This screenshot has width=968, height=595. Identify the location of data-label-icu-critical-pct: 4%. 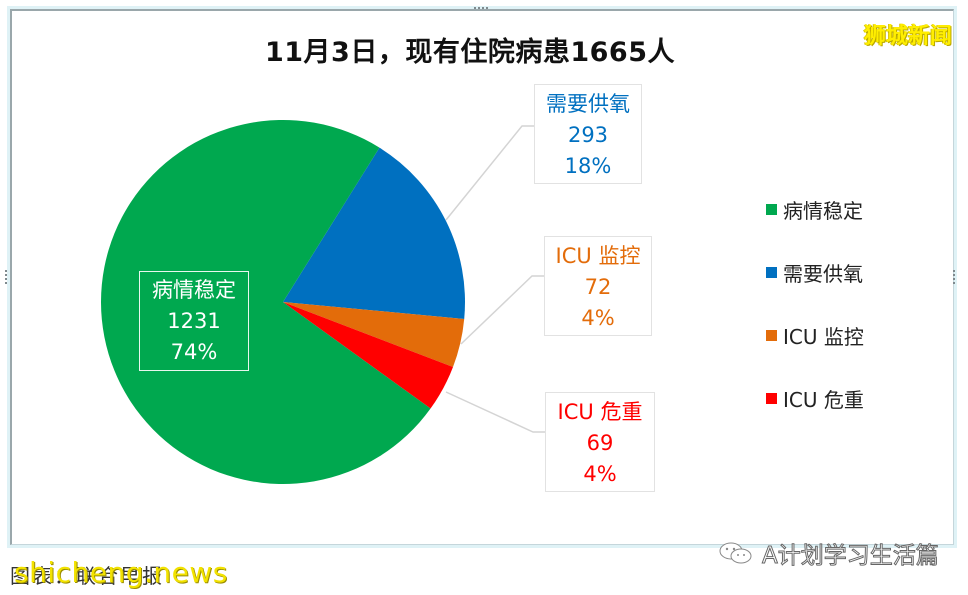
(600, 474).